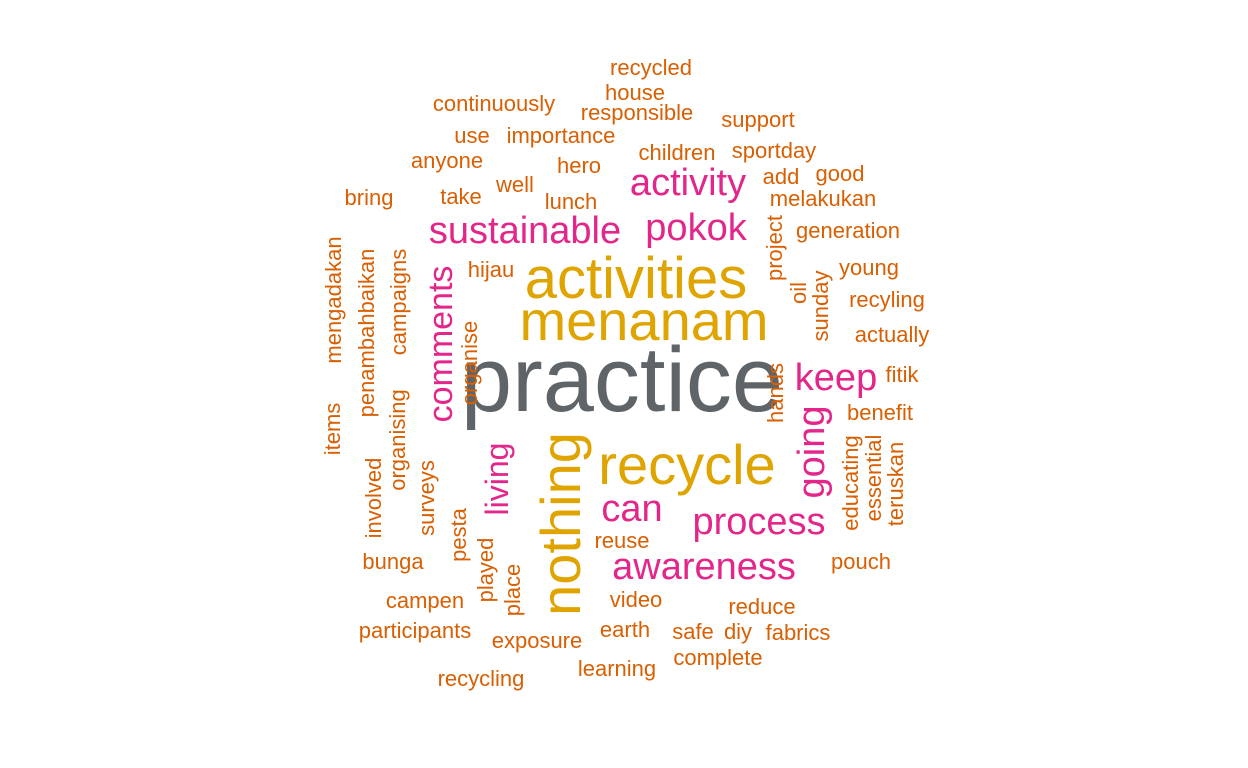 Image resolution: width=1248 pixels, height=768 pixels. Describe the element at coordinates (677, 152) in the screenshot. I see `word-children: children` at that location.